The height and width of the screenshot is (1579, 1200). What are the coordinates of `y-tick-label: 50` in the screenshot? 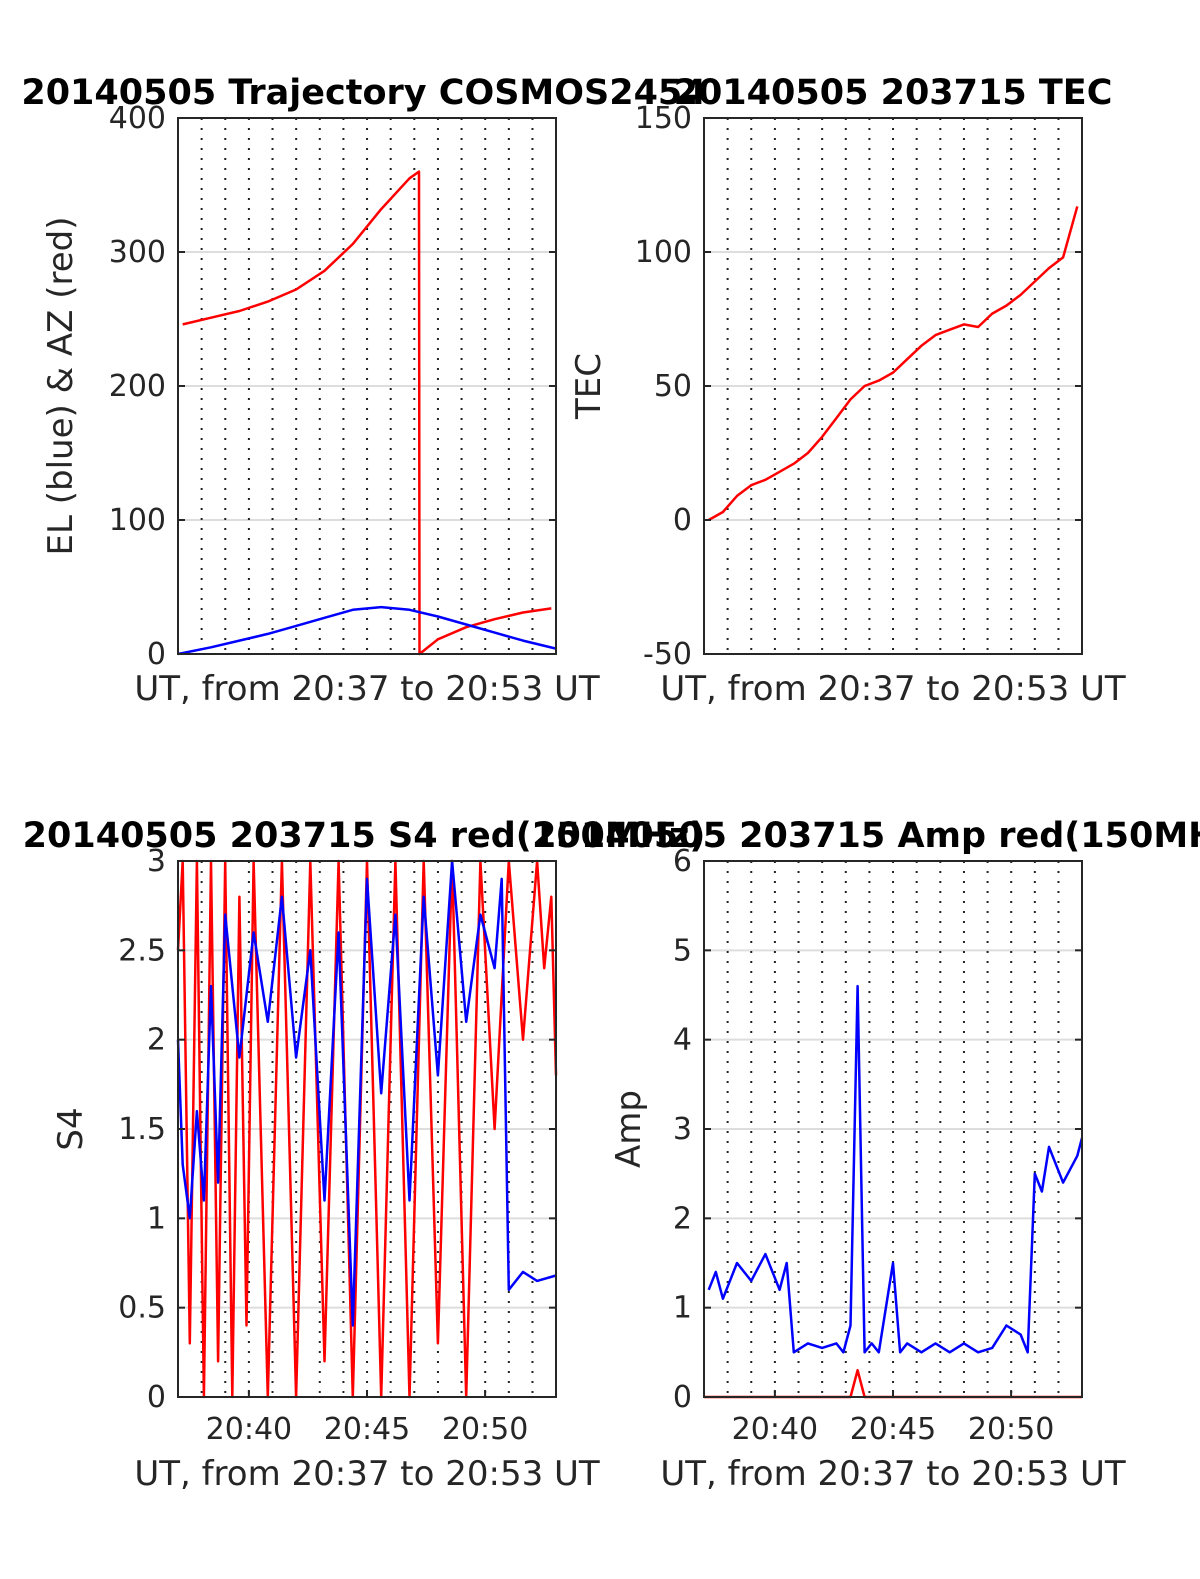 It's located at (673, 386).